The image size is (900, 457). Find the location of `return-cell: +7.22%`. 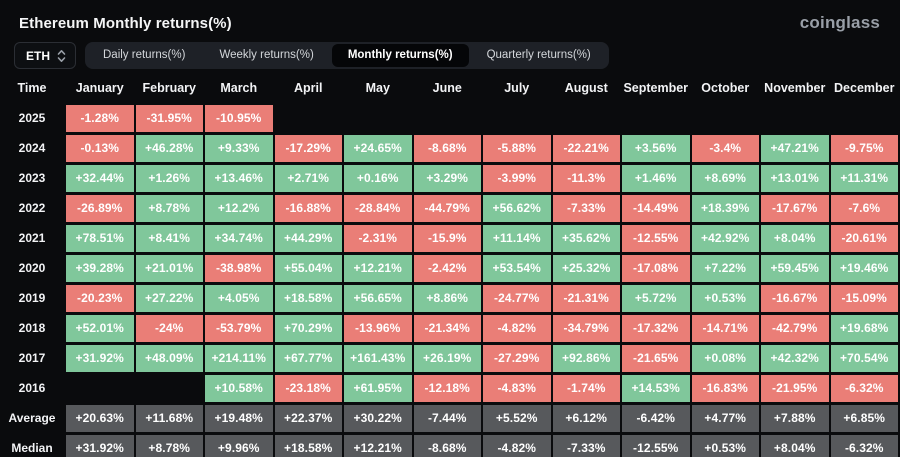

return-cell: +7.22% is located at coordinates (725, 268).